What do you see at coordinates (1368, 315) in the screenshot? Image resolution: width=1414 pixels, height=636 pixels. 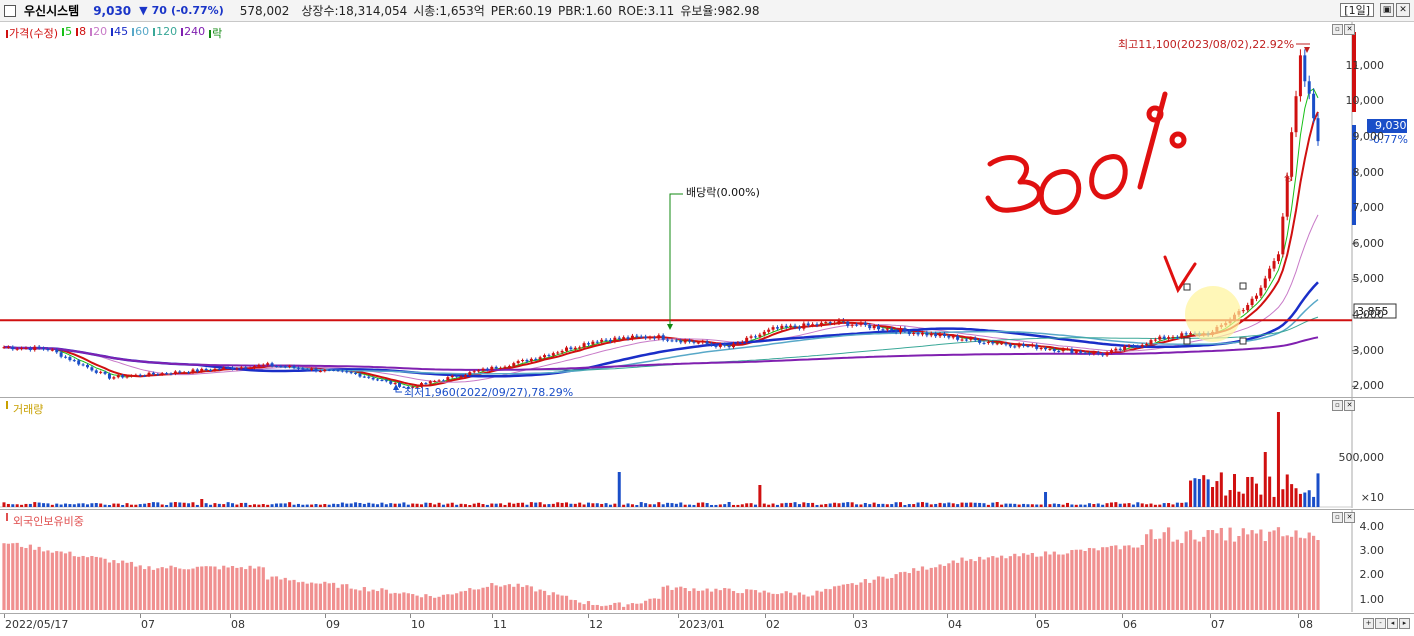 I see `price-tick: 4,000` at bounding box center [1368, 315].